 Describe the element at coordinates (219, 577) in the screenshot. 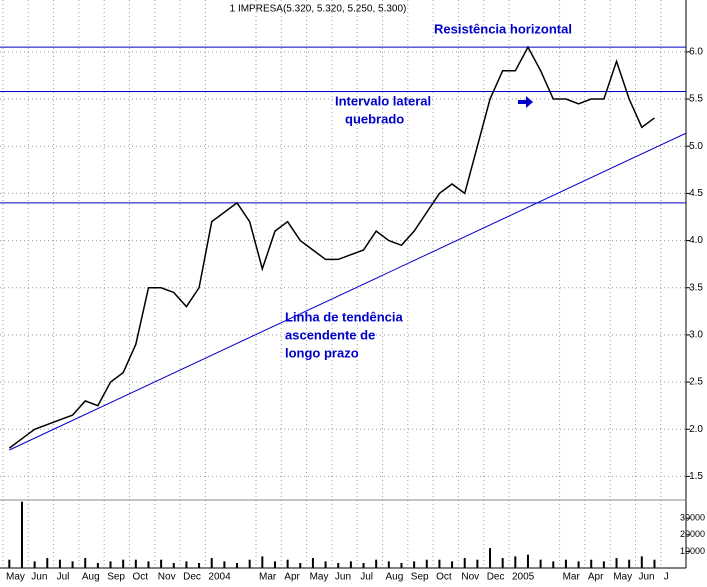

I see `x-tick-label: 2004` at that location.